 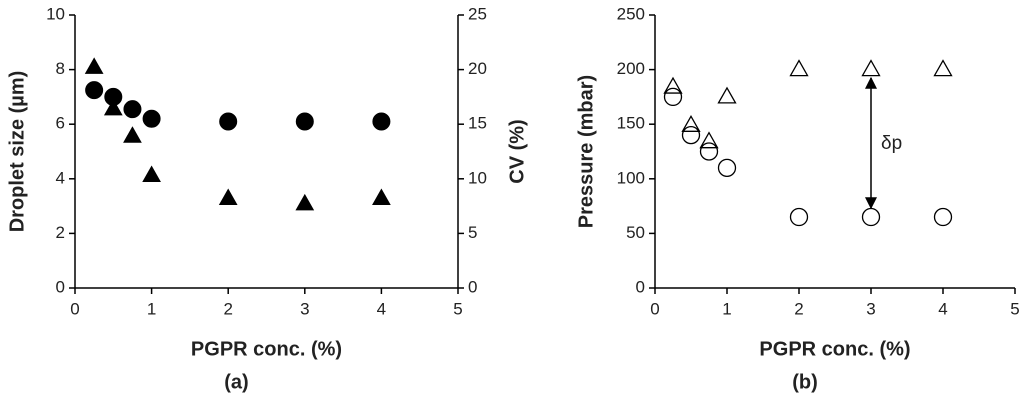 I want to click on y-tick-label: 200, so click(x=631, y=68).